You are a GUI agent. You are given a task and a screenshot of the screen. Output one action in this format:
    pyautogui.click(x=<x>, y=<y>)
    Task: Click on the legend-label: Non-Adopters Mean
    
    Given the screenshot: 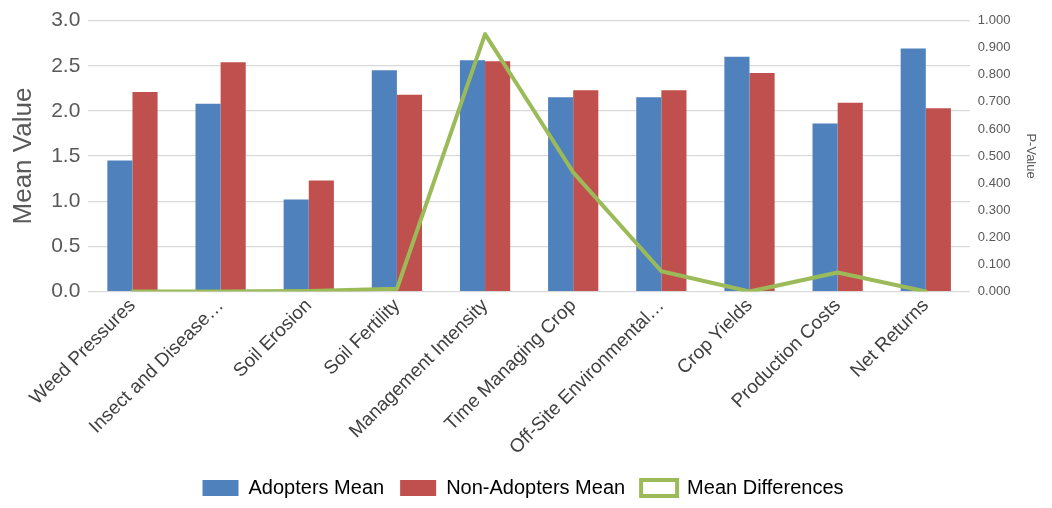 What is the action you would take?
    pyautogui.click(x=536, y=486)
    